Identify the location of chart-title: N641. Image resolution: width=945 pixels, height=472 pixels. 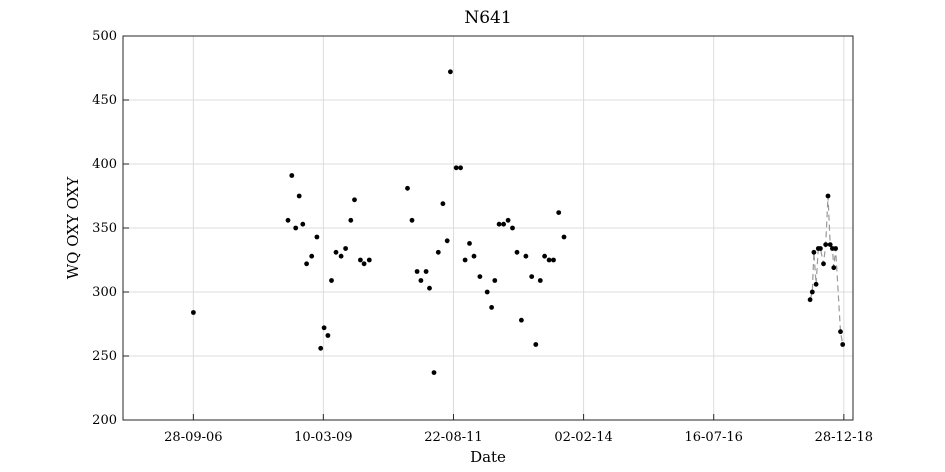
(487, 18).